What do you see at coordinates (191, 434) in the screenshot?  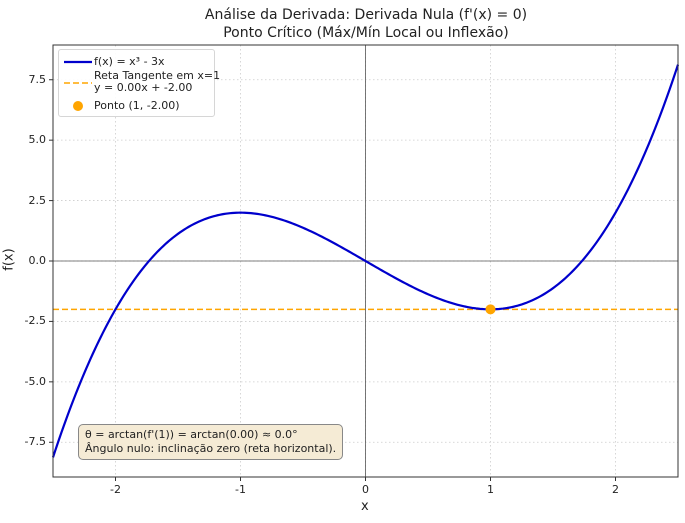 I see `annotation-line1: θ = arctan(f'(1)) = arctan(0.00) ≈ 0.0°` at bounding box center [191, 434].